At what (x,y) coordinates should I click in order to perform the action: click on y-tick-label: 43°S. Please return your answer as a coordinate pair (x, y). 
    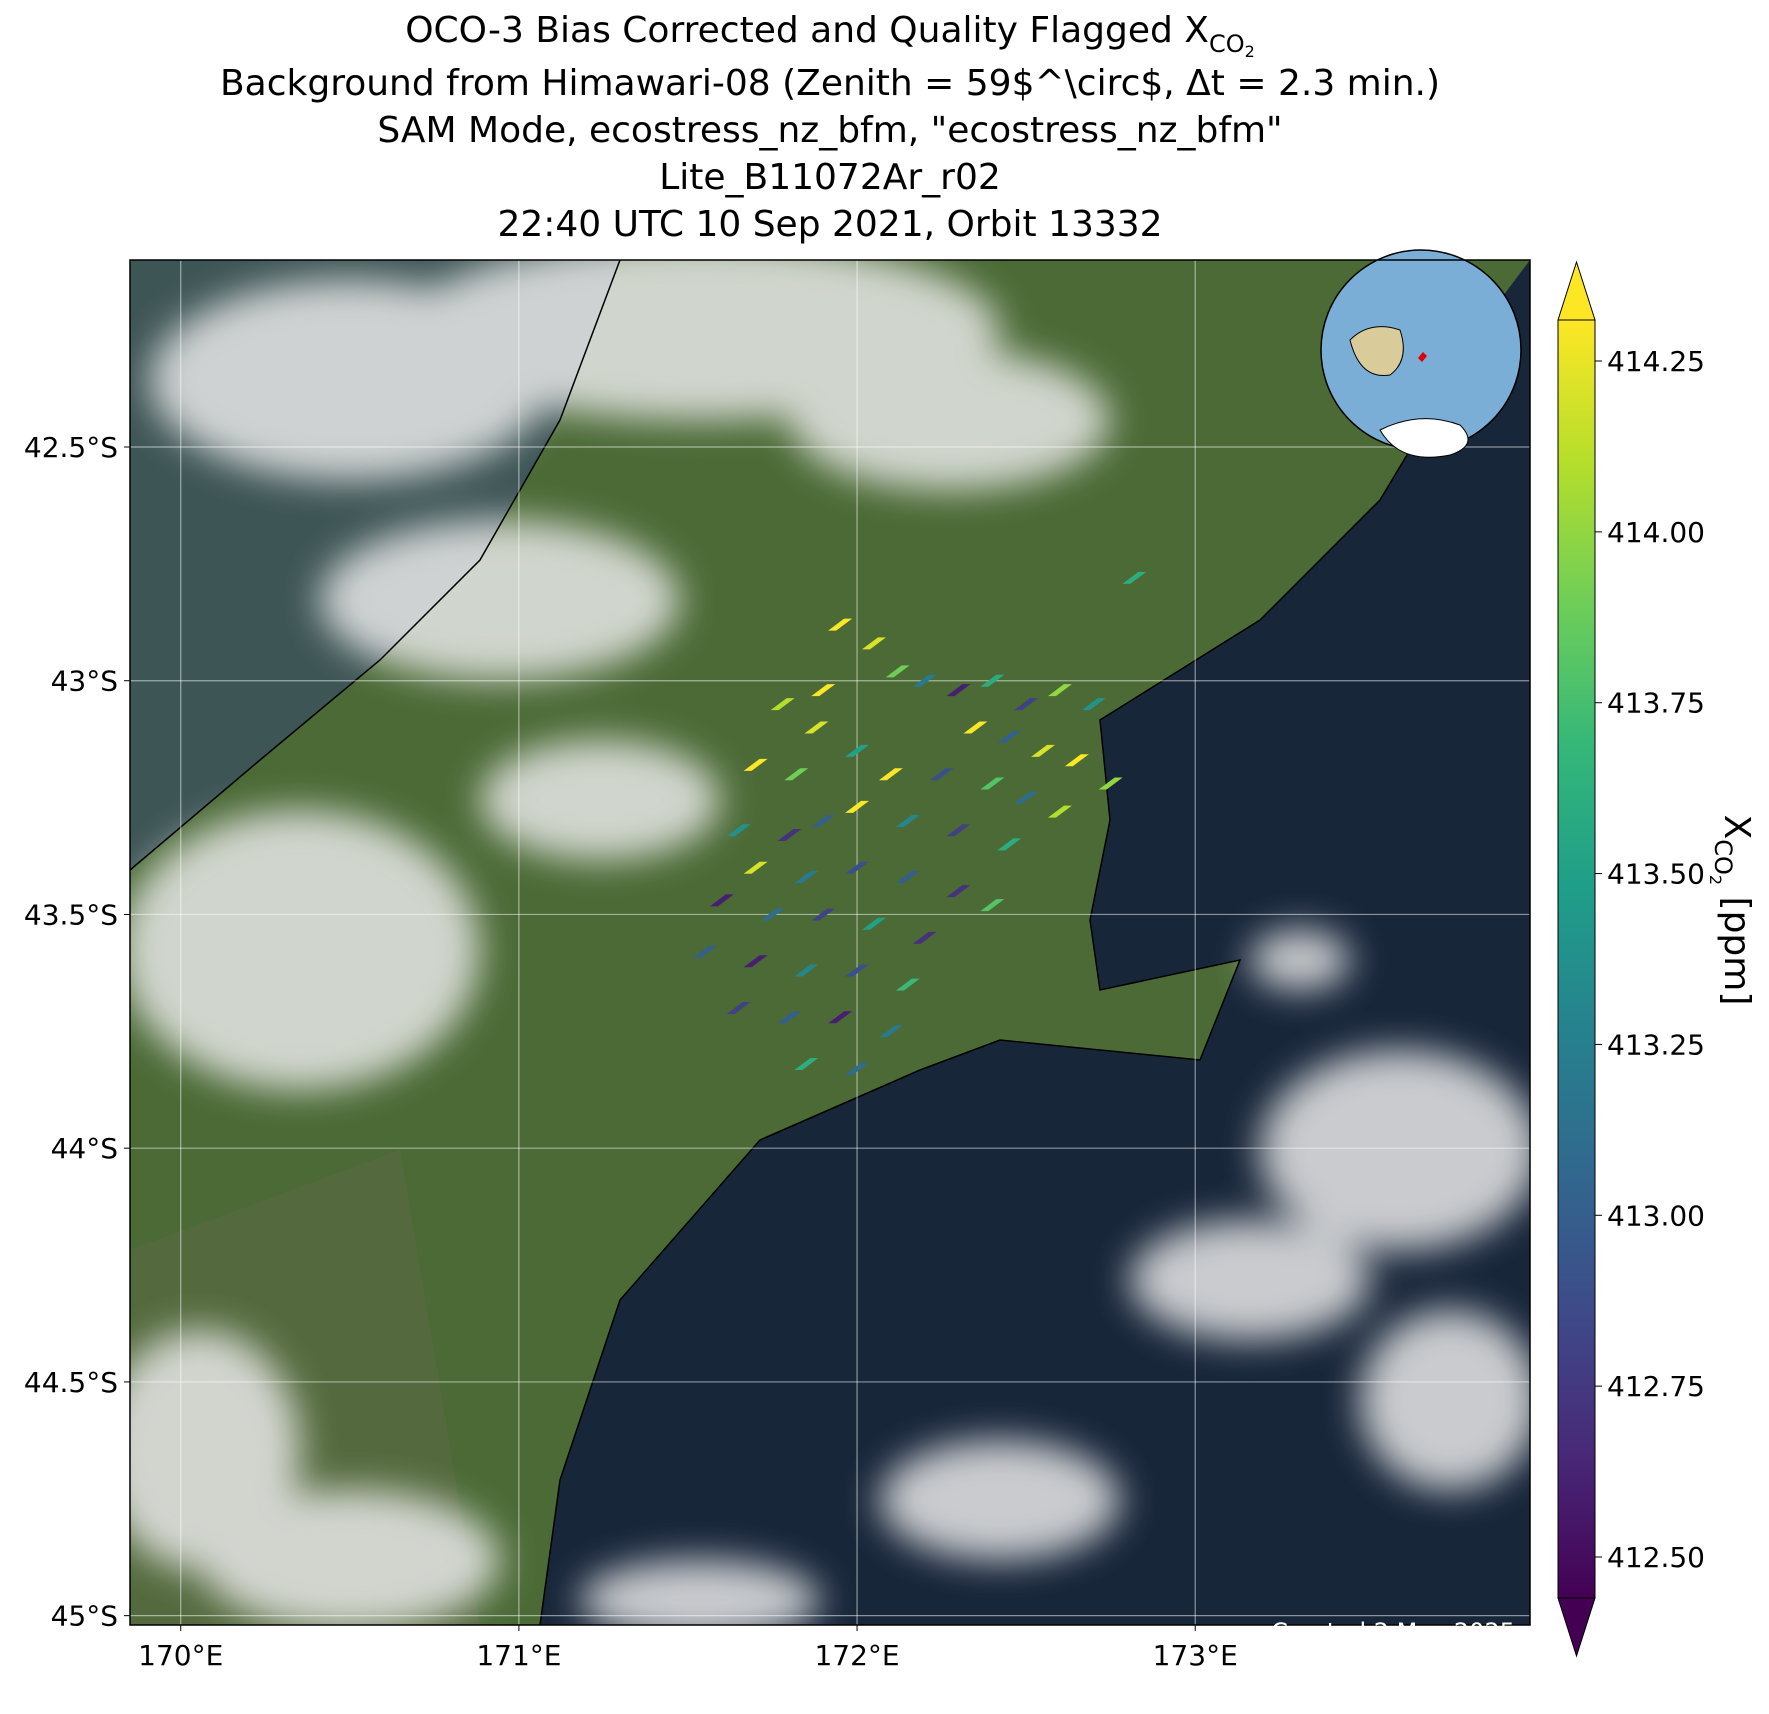
    Looking at the image, I should click on (84, 681).